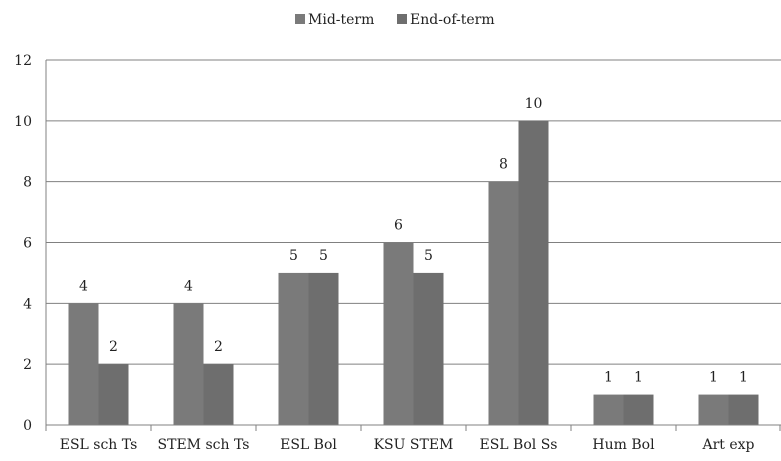 This screenshot has height=461, width=781. Describe the element at coordinates (341, 20) in the screenshot. I see `legend-label: Mid-term` at that location.